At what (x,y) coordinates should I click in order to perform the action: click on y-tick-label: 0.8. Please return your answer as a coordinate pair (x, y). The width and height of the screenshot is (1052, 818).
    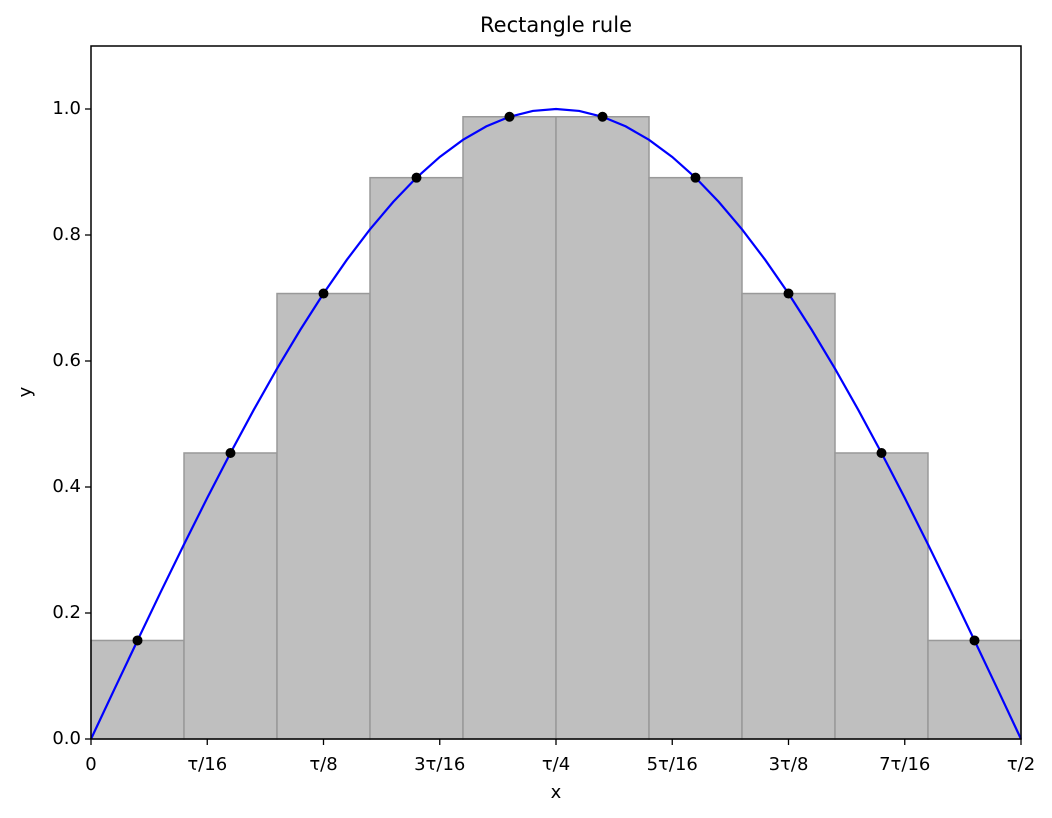
    Looking at the image, I should click on (66, 234).